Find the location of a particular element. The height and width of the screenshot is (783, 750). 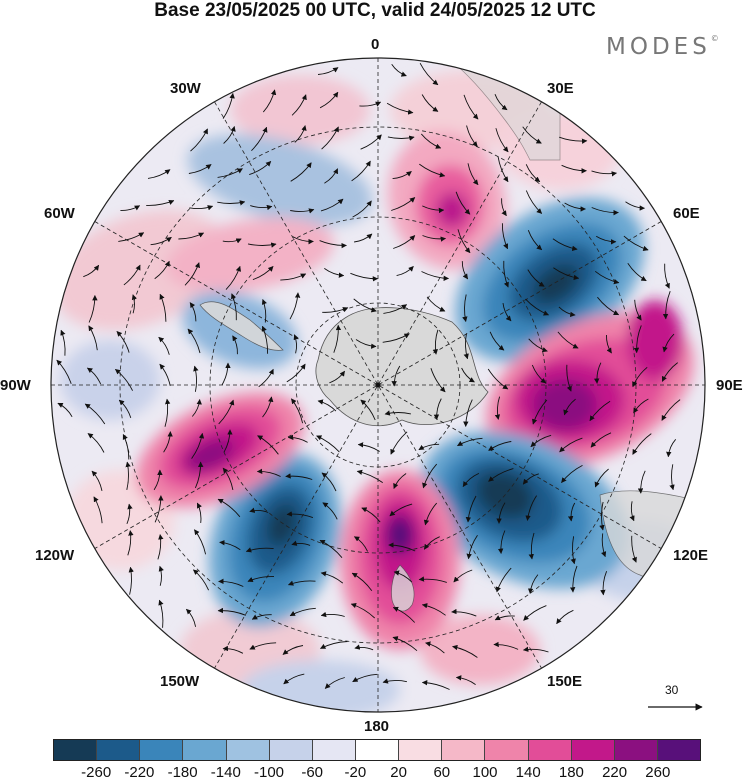

lon-label-60e: 60E is located at coordinates (686, 213).